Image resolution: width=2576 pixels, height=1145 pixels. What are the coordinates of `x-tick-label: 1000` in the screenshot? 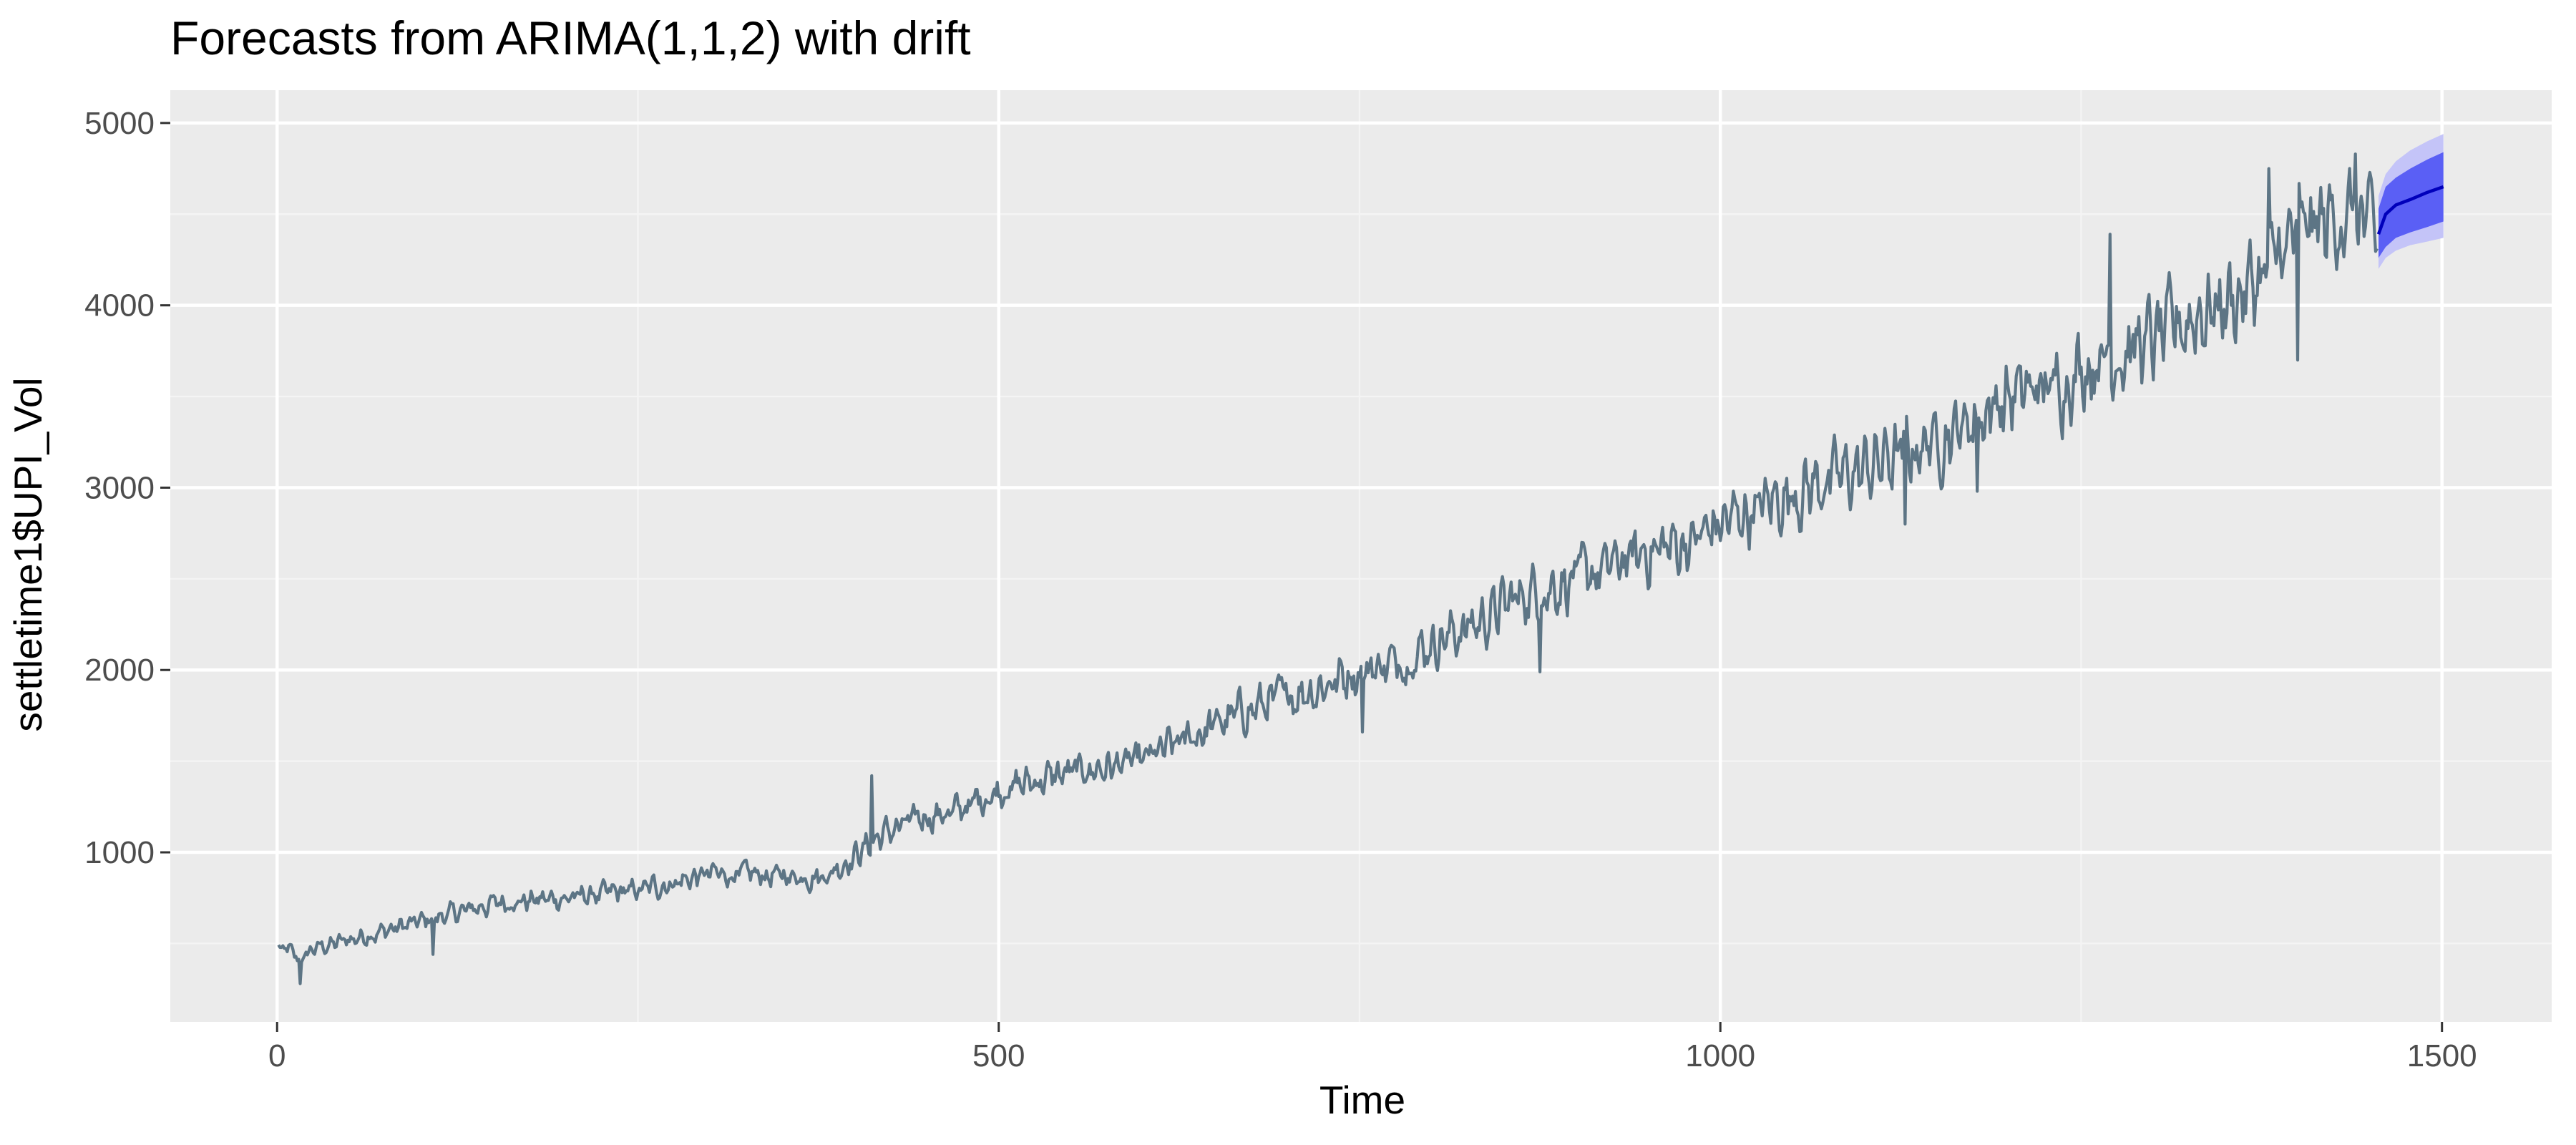 It's located at (1720, 1055).